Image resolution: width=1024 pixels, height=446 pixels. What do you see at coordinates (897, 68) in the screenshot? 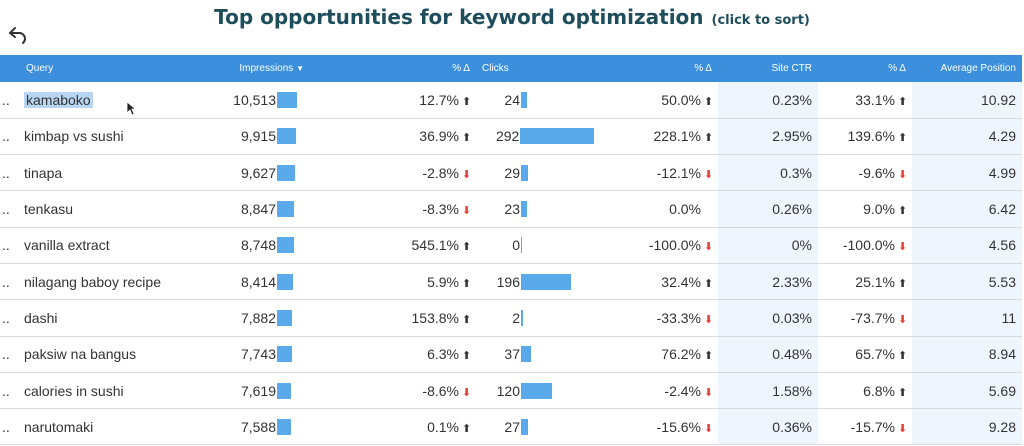
I see `column-header-ctr-delta: % Δ` at bounding box center [897, 68].